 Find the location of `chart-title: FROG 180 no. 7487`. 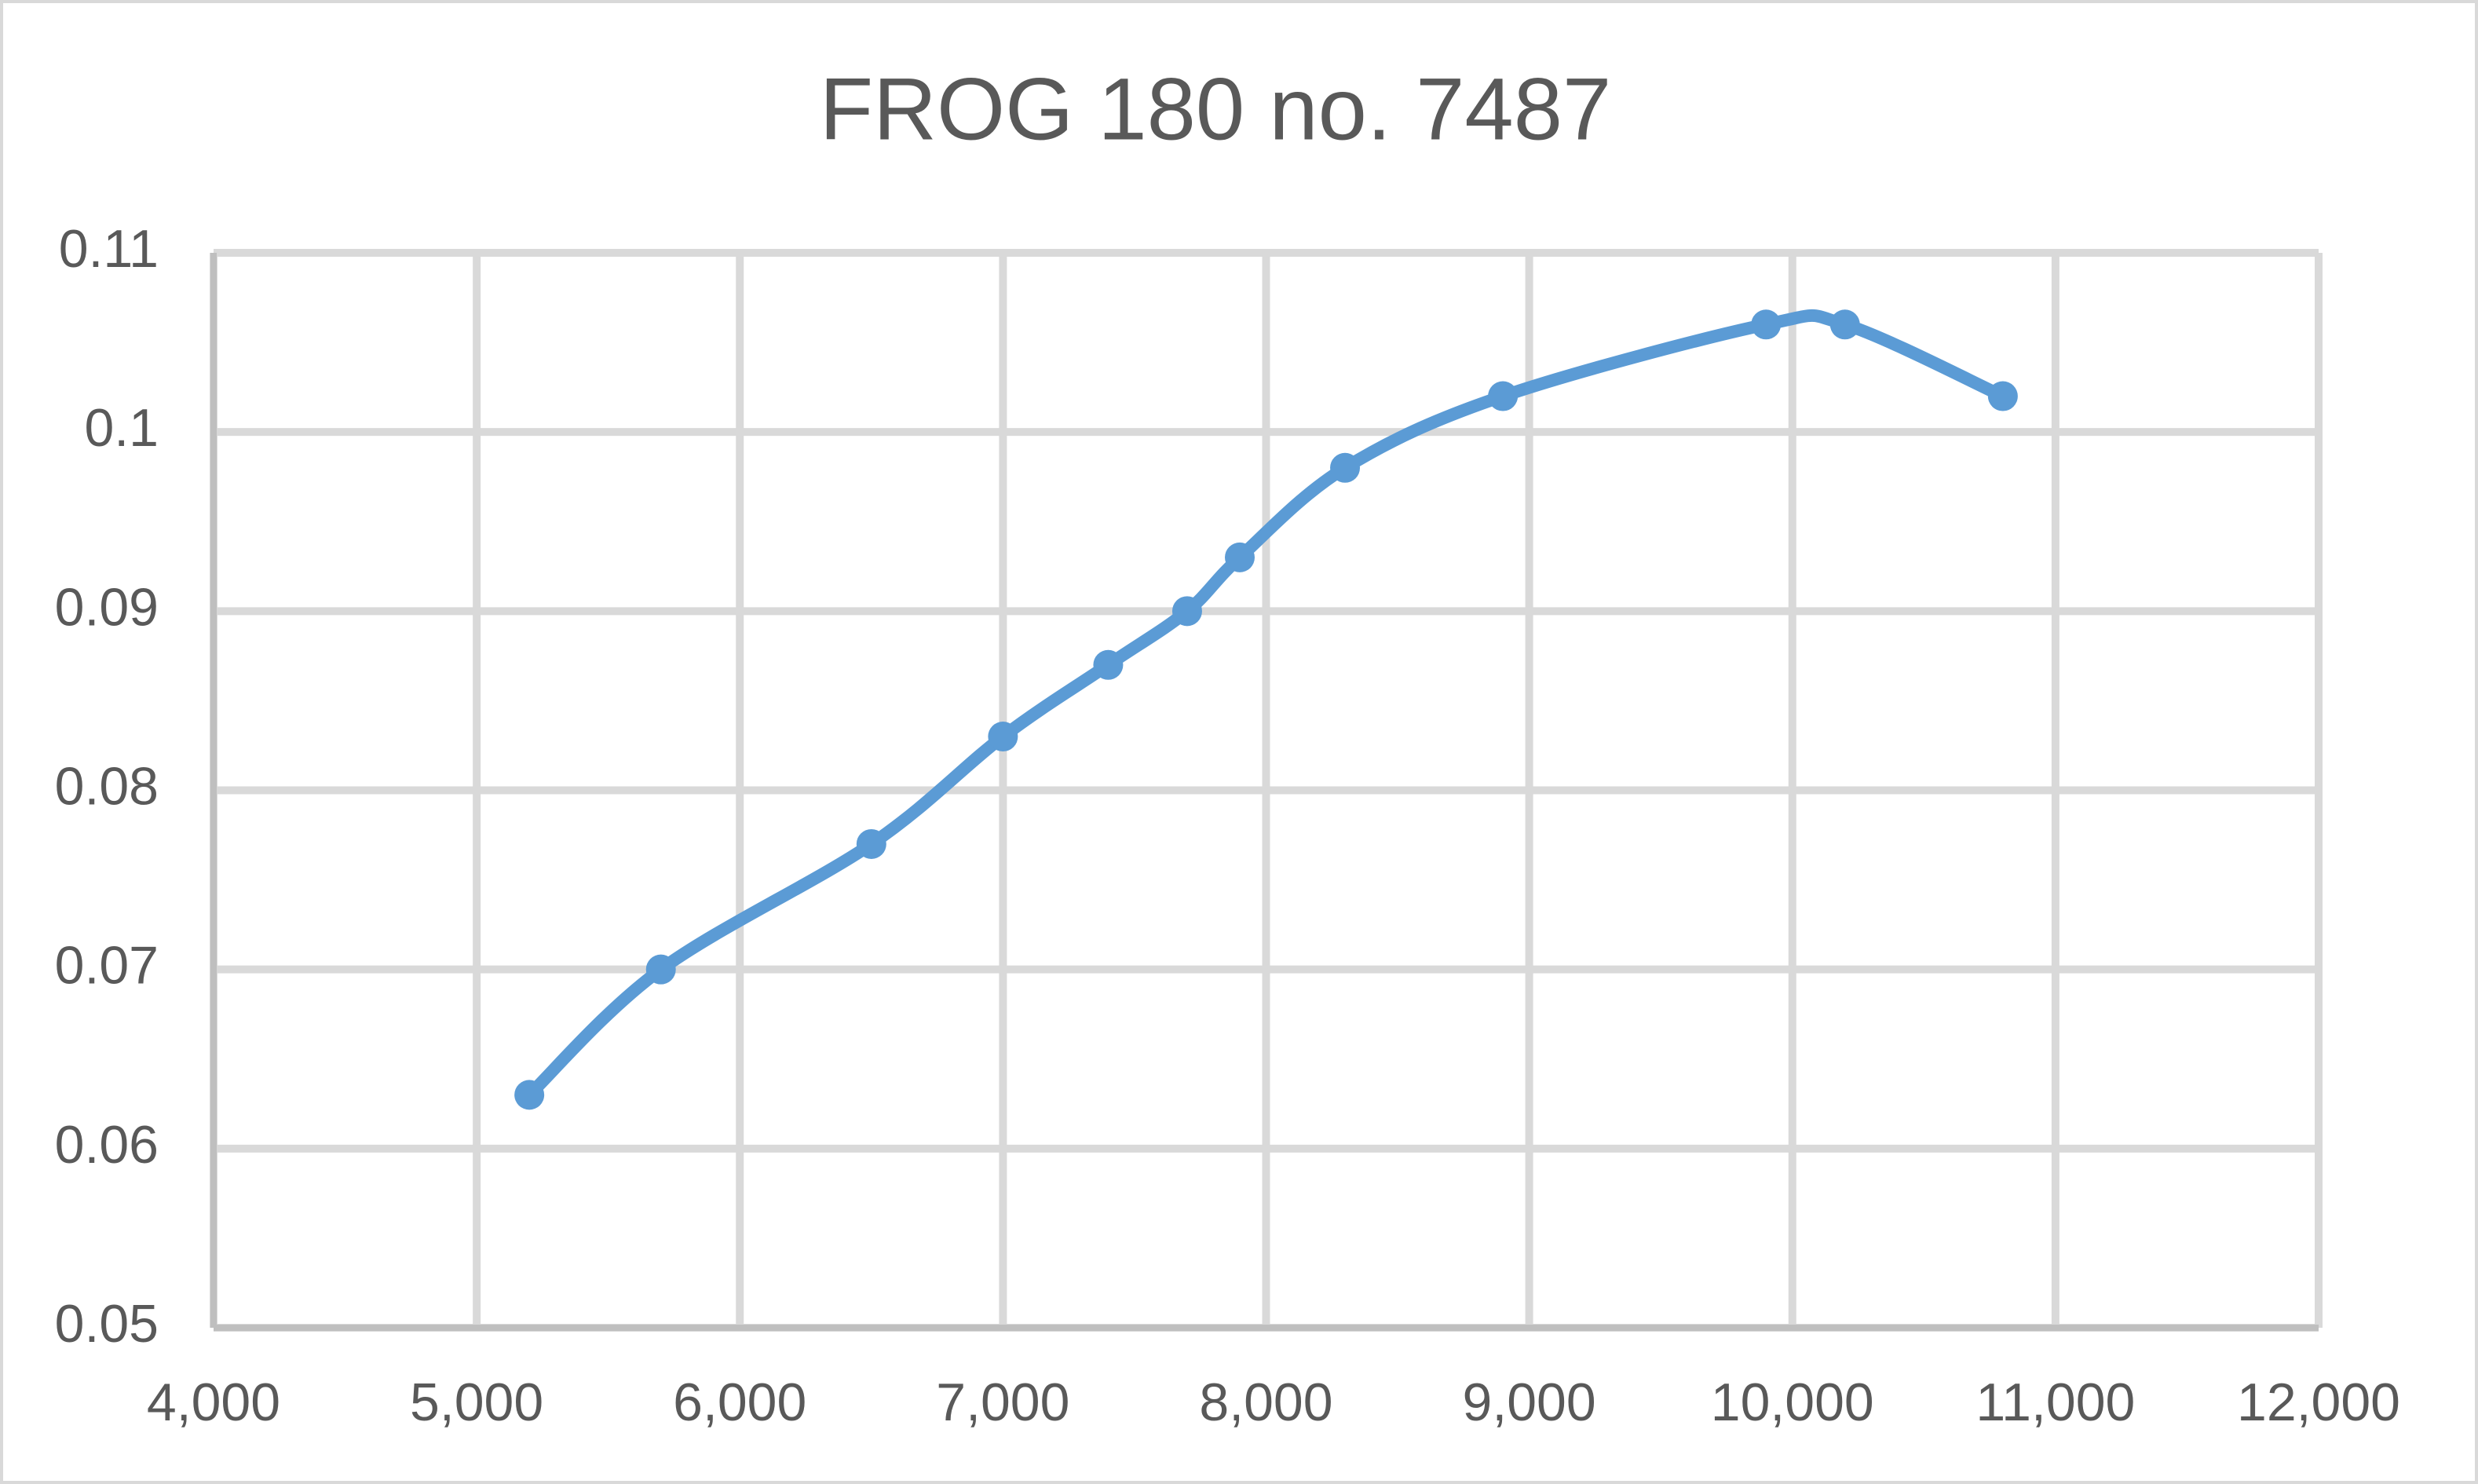

chart-title: FROG 180 no. 7487 is located at coordinates (1216, 110).